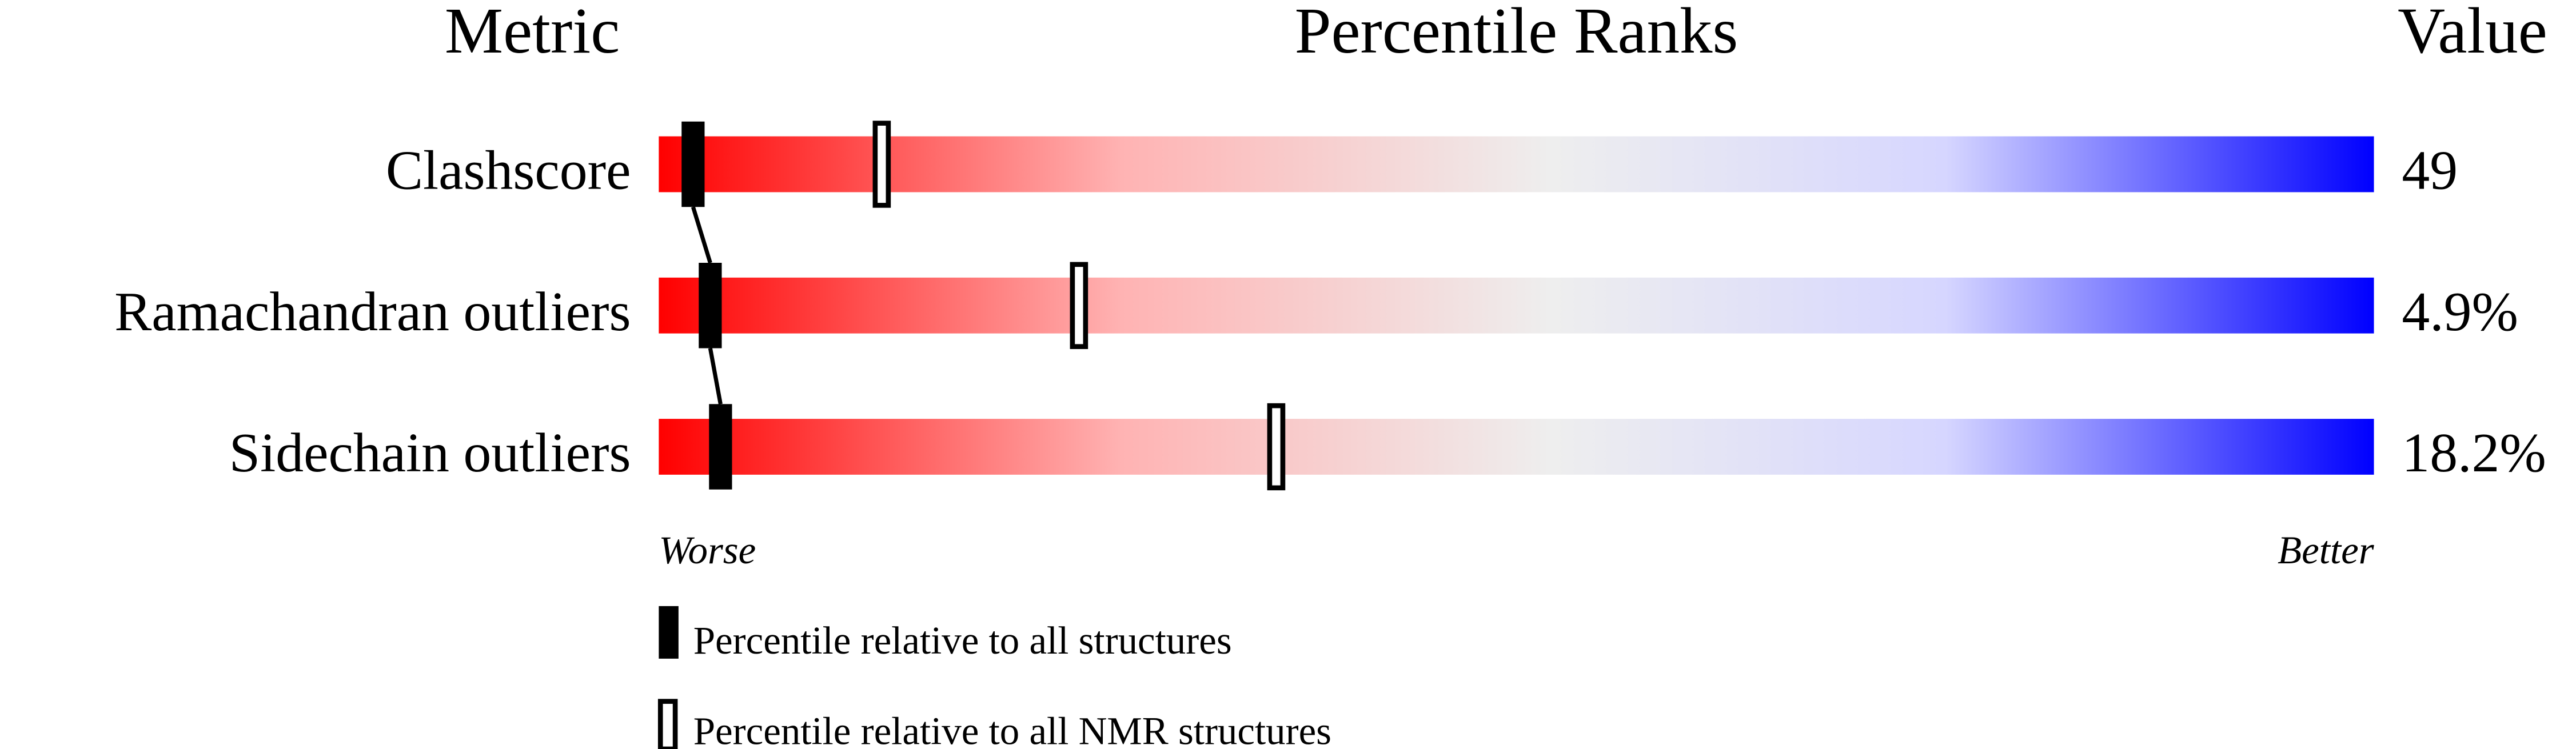  I want to click on percentile-ranks-header: Percentile Ranks, so click(1517, 33).